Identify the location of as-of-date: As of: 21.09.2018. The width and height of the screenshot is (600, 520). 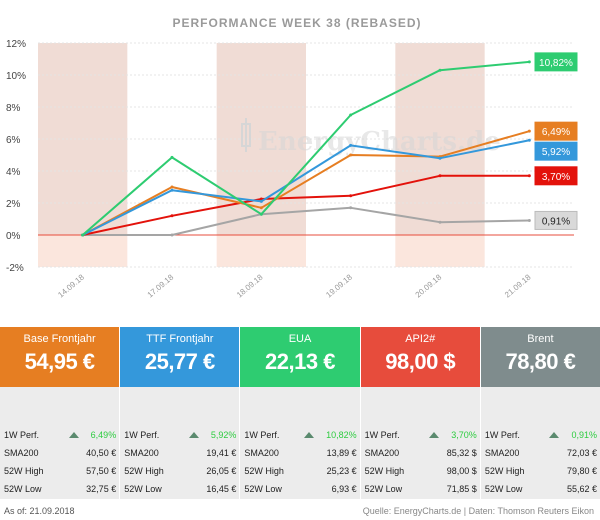
(39, 511).